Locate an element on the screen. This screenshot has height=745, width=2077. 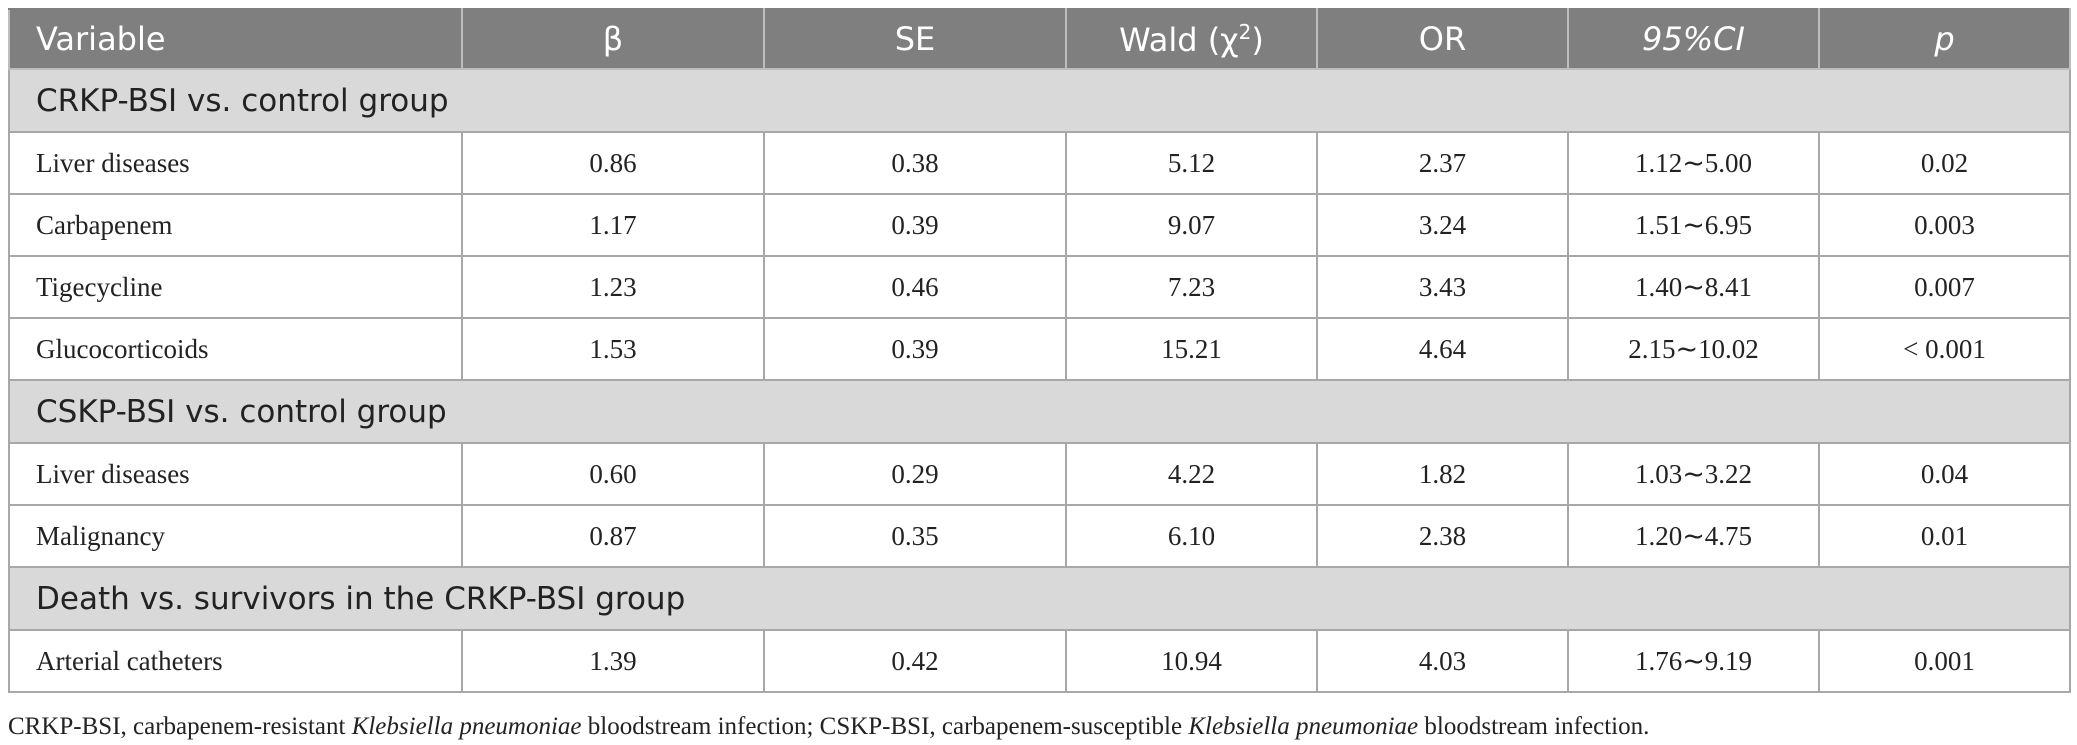
cell-variable: Tigecycline is located at coordinates (235, 287).